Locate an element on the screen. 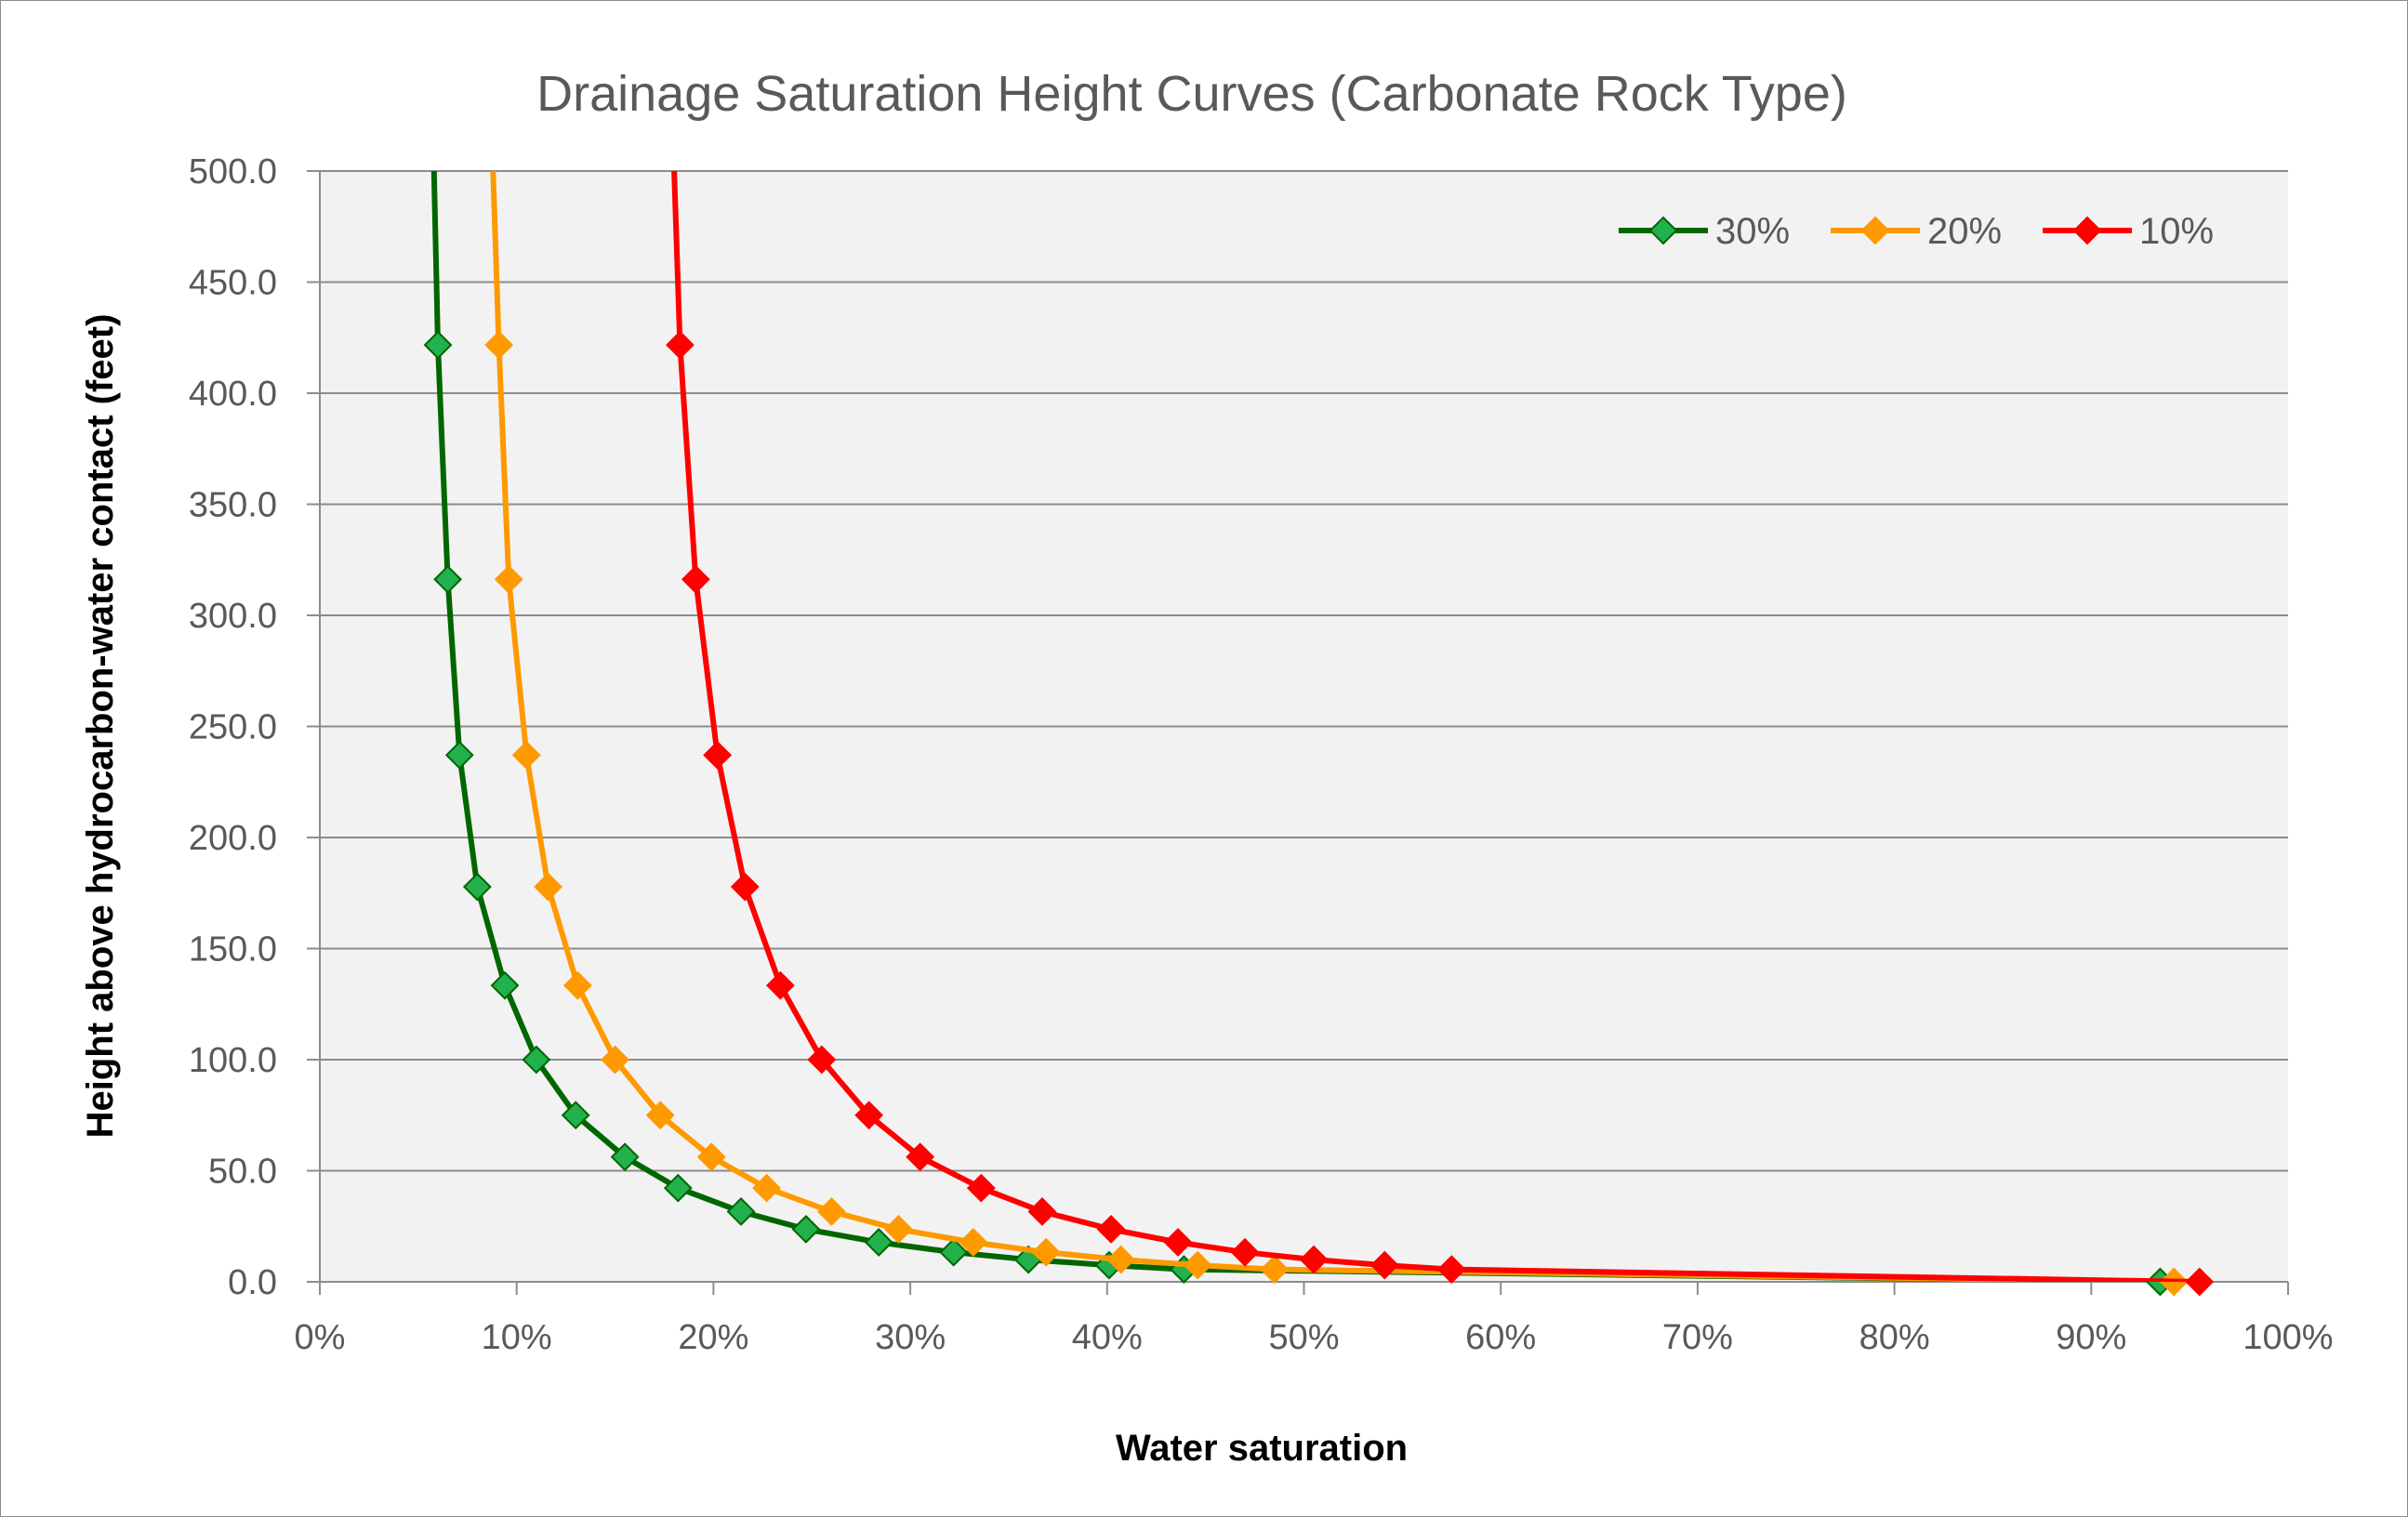 The image size is (2408, 1517). x-tick-label-8: 80% is located at coordinates (1894, 1337).